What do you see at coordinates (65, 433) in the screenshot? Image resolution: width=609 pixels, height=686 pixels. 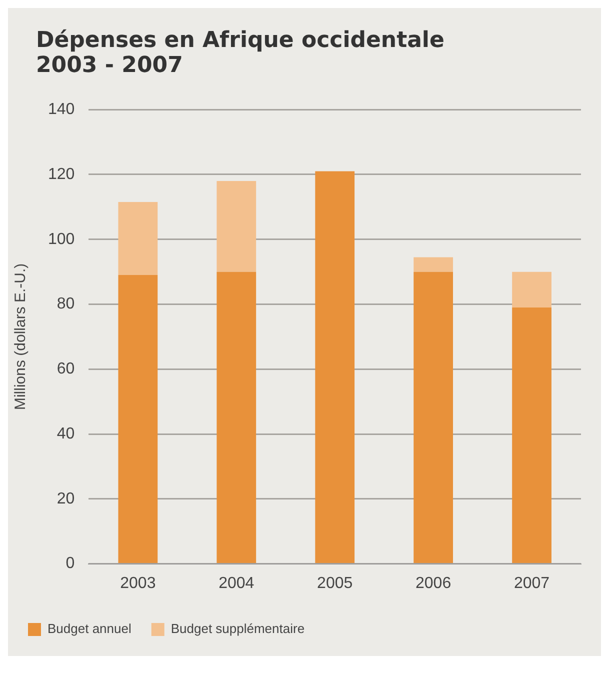 I see `y-tick-label: 40` at bounding box center [65, 433].